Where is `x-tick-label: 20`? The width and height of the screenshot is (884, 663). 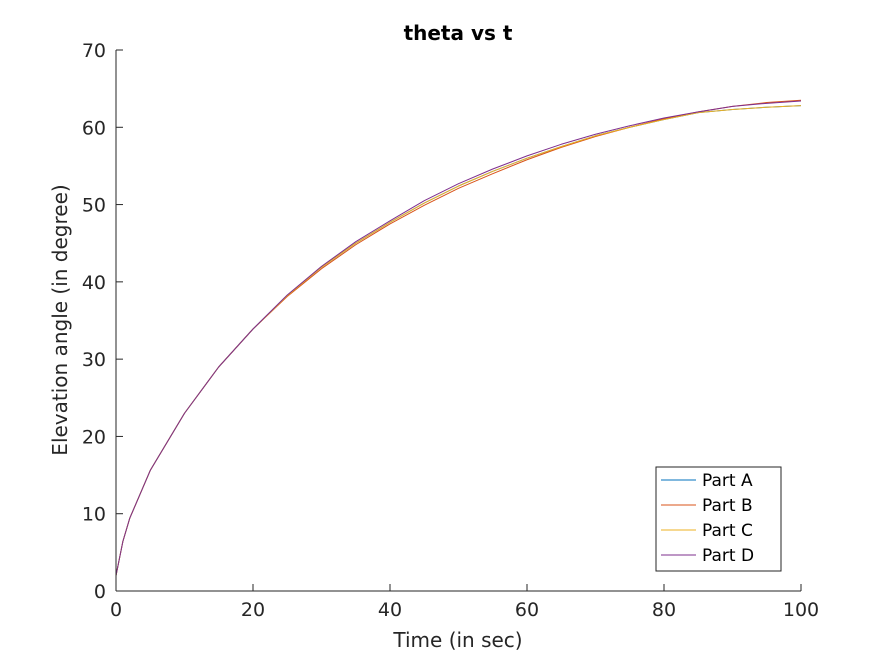 x-tick-label: 20 is located at coordinates (253, 610).